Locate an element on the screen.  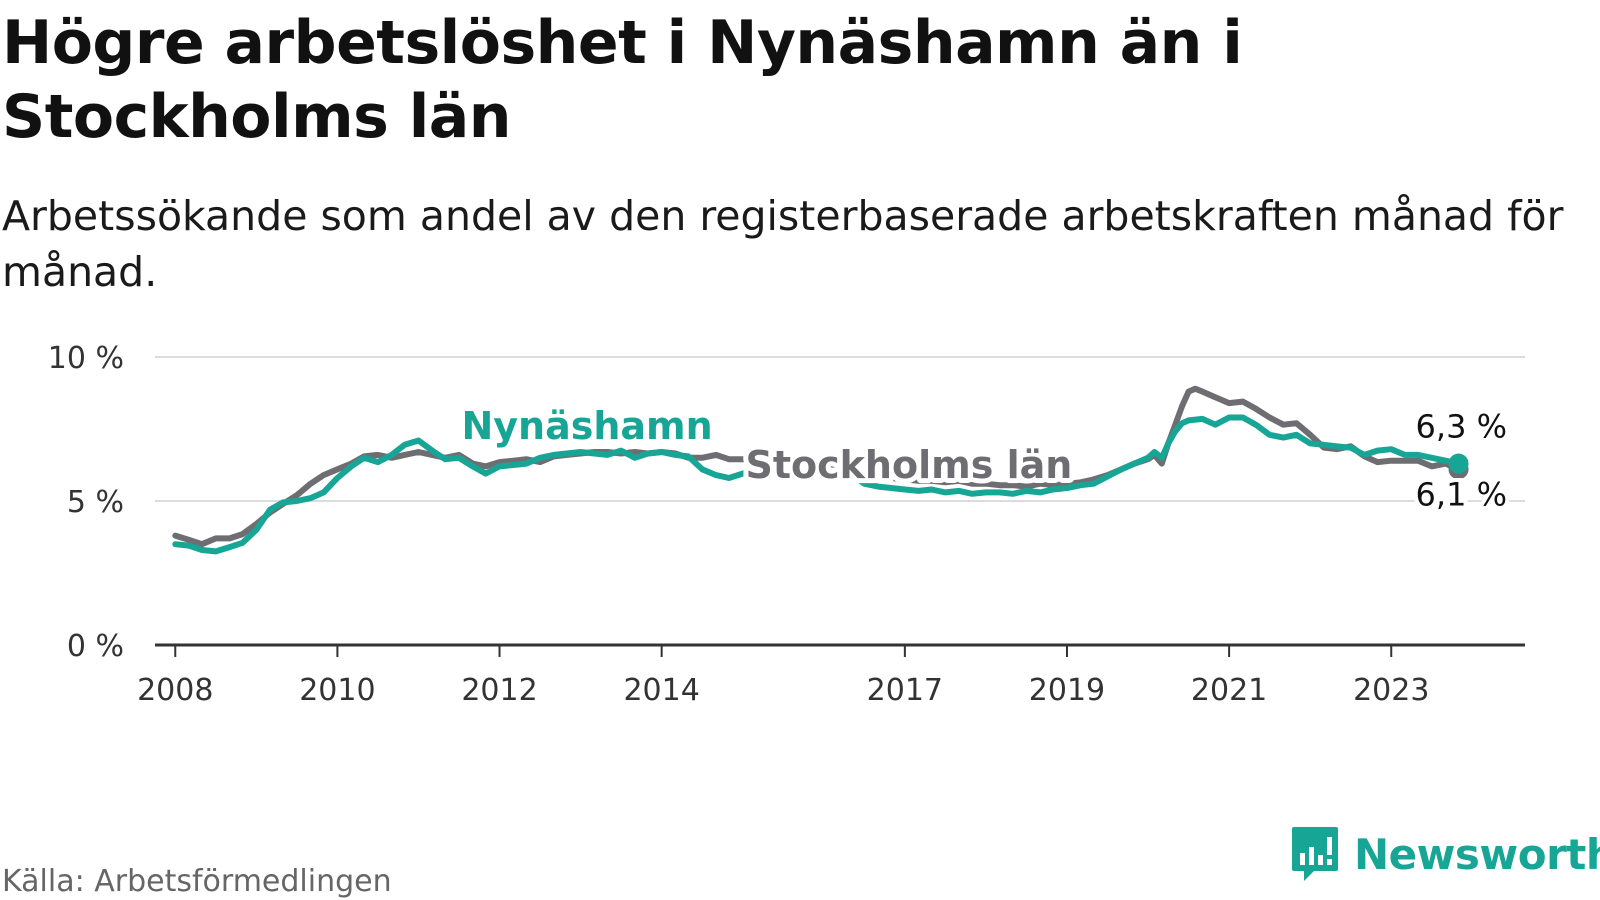
series-label-nynashamn: Nynäshamn is located at coordinates (586, 426).